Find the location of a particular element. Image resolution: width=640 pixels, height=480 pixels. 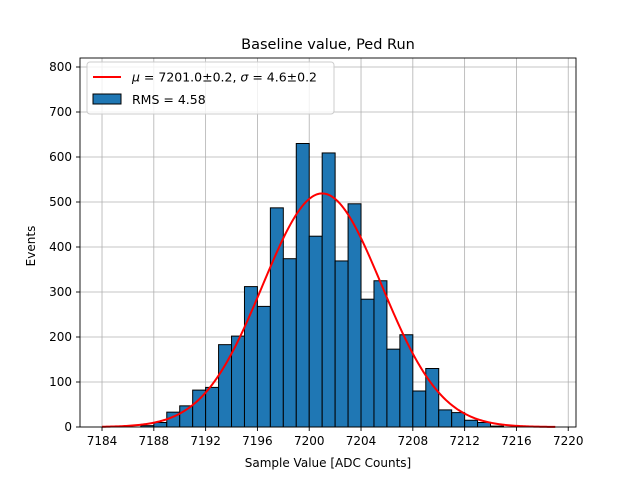

y-tick-label: 400 is located at coordinates (60, 247).